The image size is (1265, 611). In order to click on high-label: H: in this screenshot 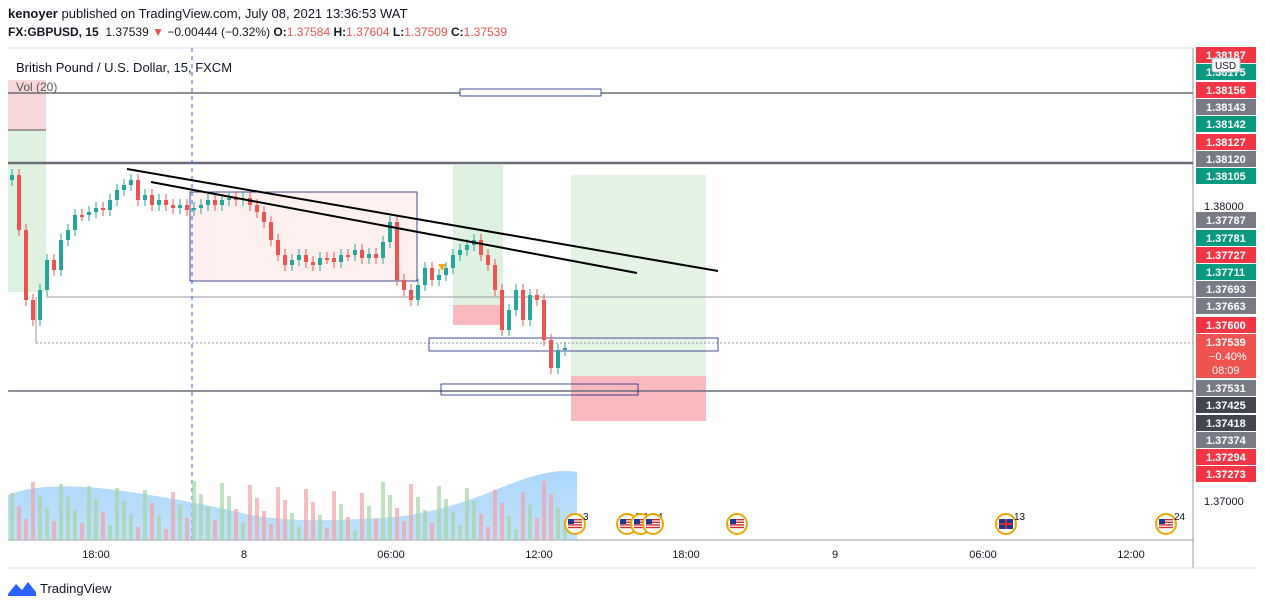, I will do `click(340, 32)`.